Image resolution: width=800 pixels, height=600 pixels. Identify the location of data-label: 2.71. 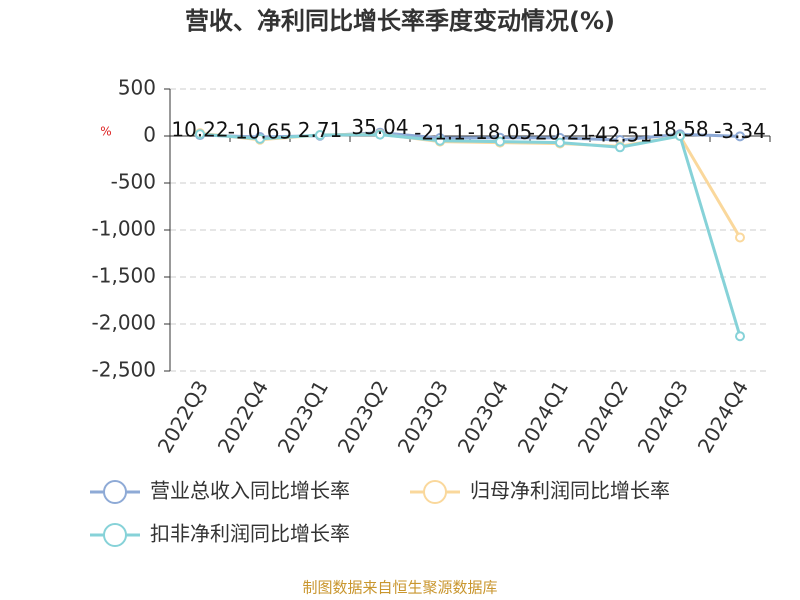
(320, 130).